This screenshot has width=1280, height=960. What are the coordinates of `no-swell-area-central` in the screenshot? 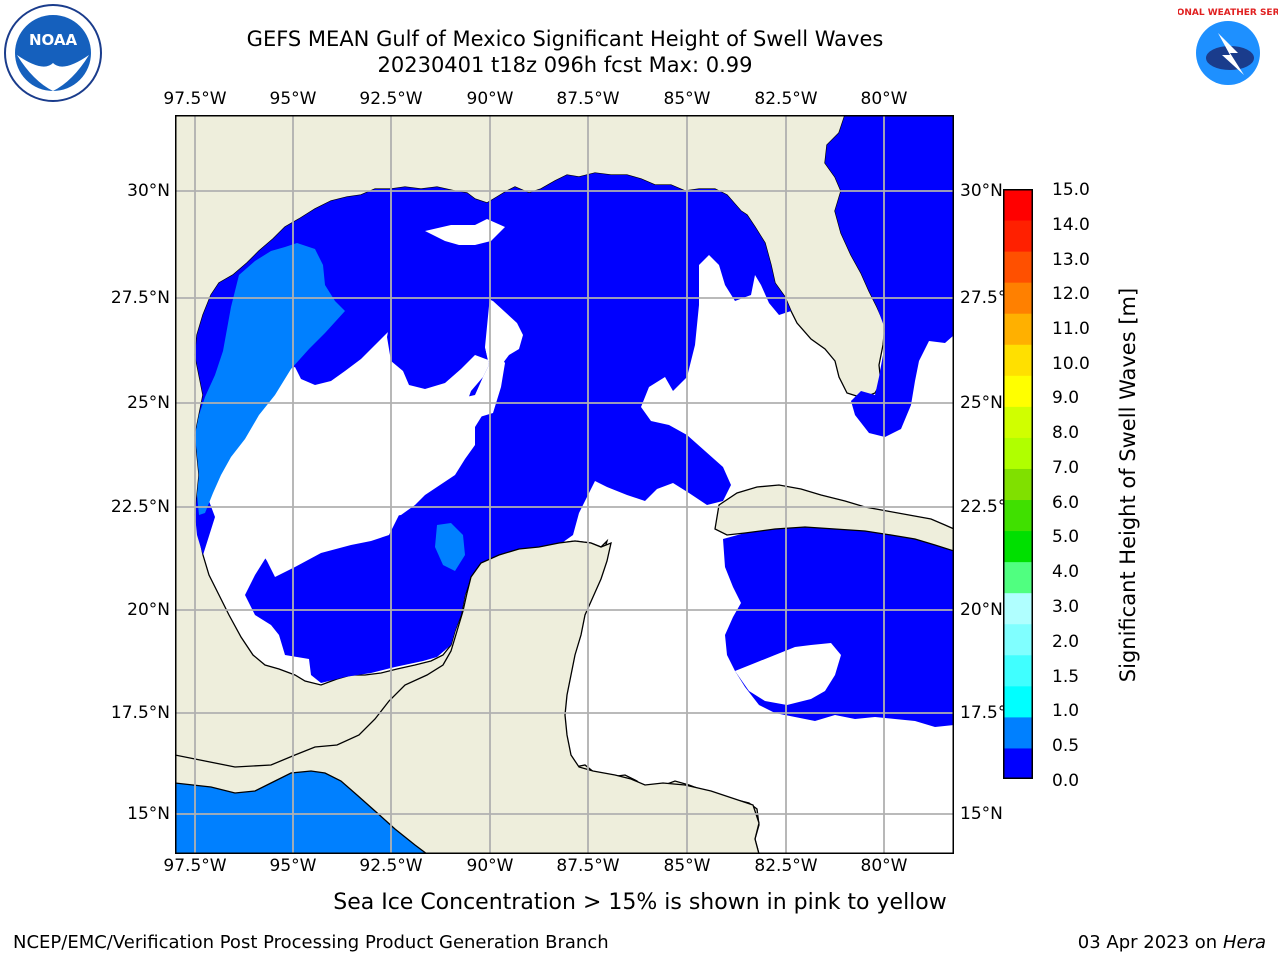 It's located at (445, 421).